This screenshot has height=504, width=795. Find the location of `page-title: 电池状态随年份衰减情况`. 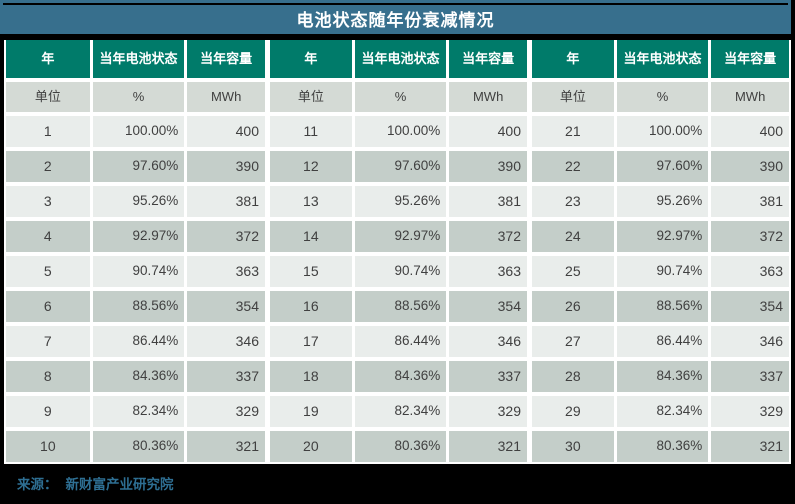

page-title: 电池状态随年份衰减情况 is located at coordinates (395, 20).